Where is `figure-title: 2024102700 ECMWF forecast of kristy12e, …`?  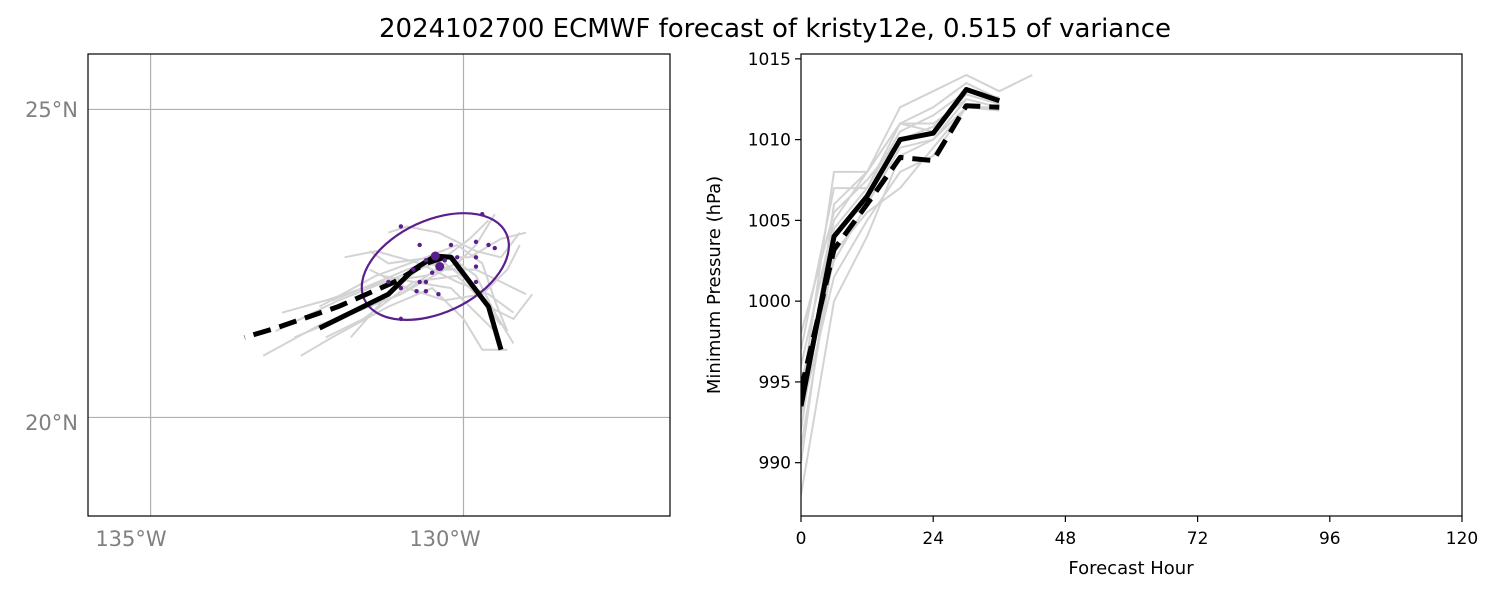
figure-title: 2024102700 ECMWF forecast of kristy12e, … is located at coordinates (775, 29).